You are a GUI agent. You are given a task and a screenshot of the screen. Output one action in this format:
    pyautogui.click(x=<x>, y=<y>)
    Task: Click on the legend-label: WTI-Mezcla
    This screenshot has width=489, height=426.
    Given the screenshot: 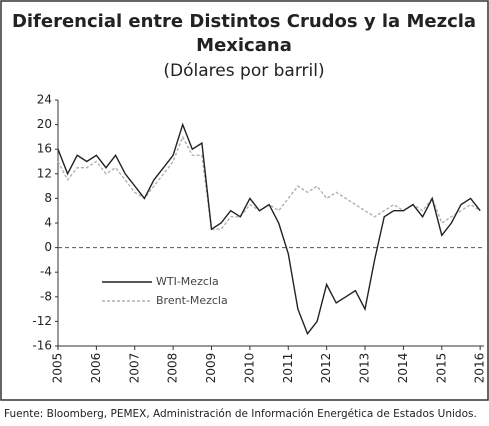 What is the action you would take?
    pyautogui.click(x=187, y=281)
    